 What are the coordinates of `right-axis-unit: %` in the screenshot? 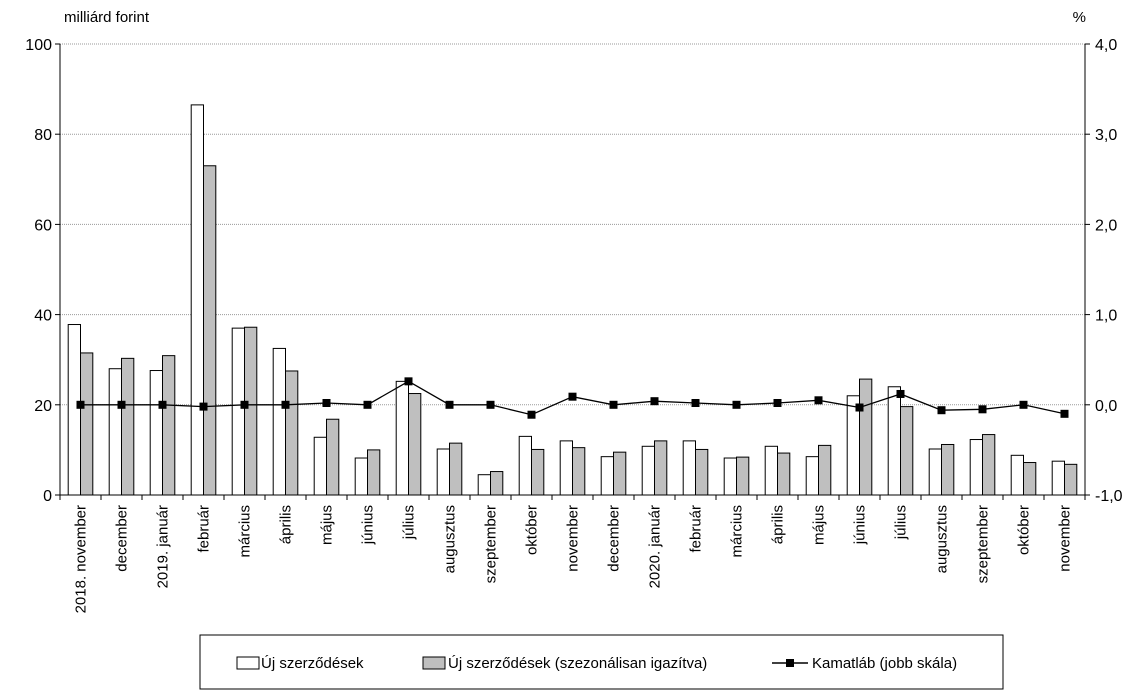 It's located at (1079, 17).